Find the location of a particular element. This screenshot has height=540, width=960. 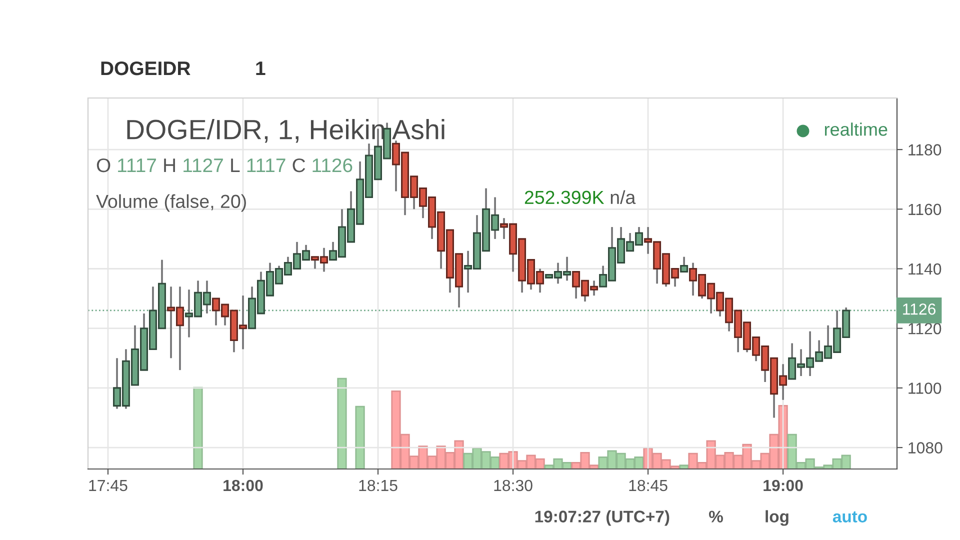

text: 19:07:27 (UTC+7) is located at coordinates (602, 518).